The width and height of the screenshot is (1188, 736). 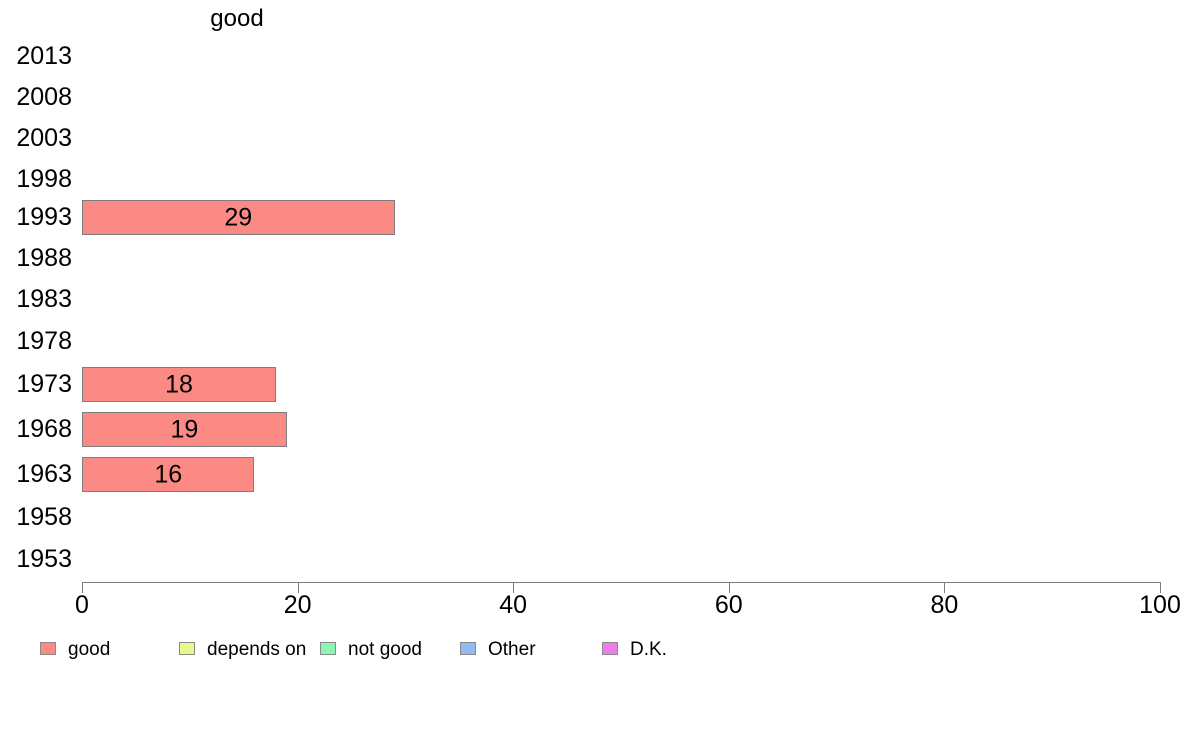 I want to click on bar-value-label: 19, so click(x=184, y=429).